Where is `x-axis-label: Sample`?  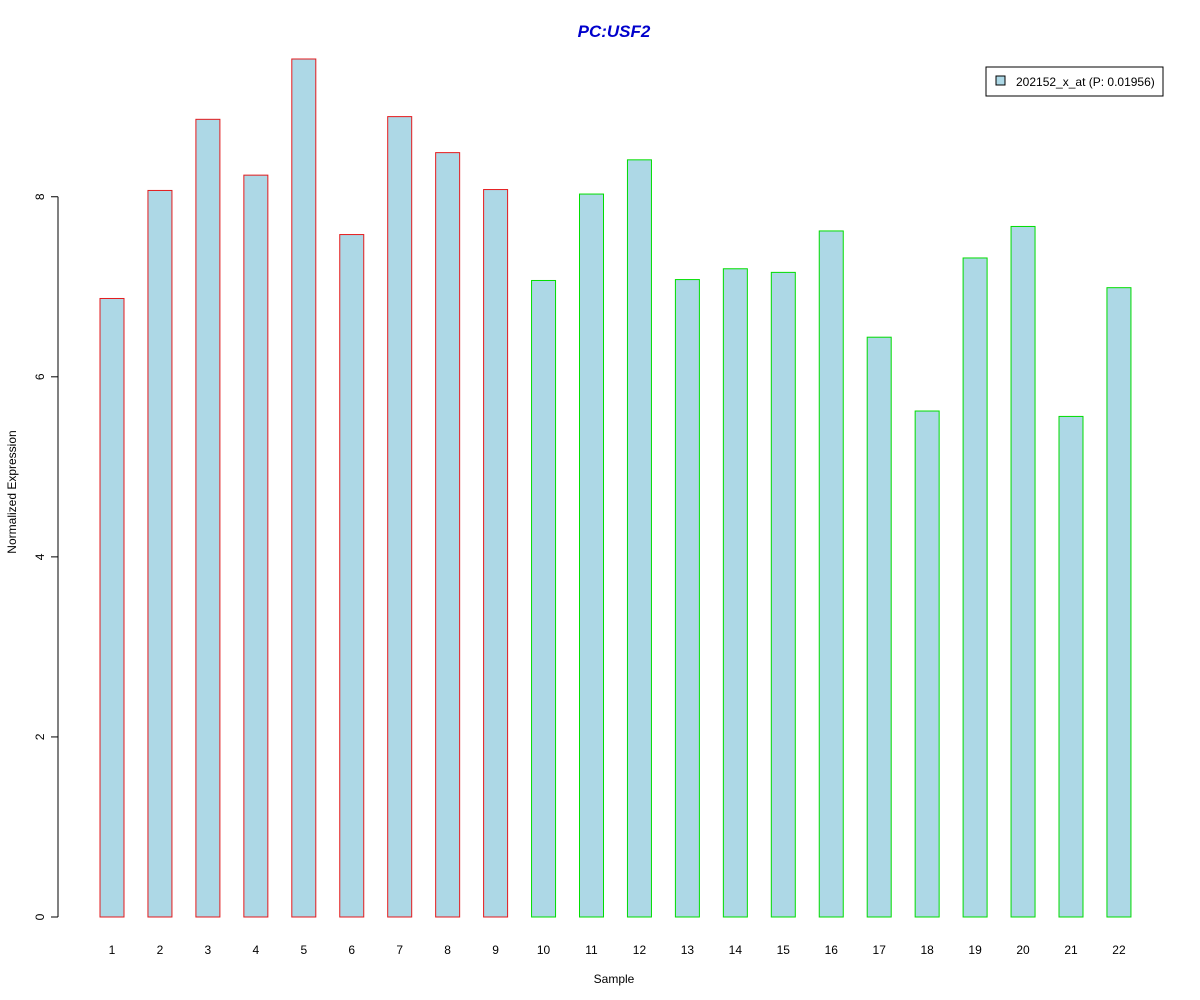 x-axis-label: Sample is located at coordinates (614, 979).